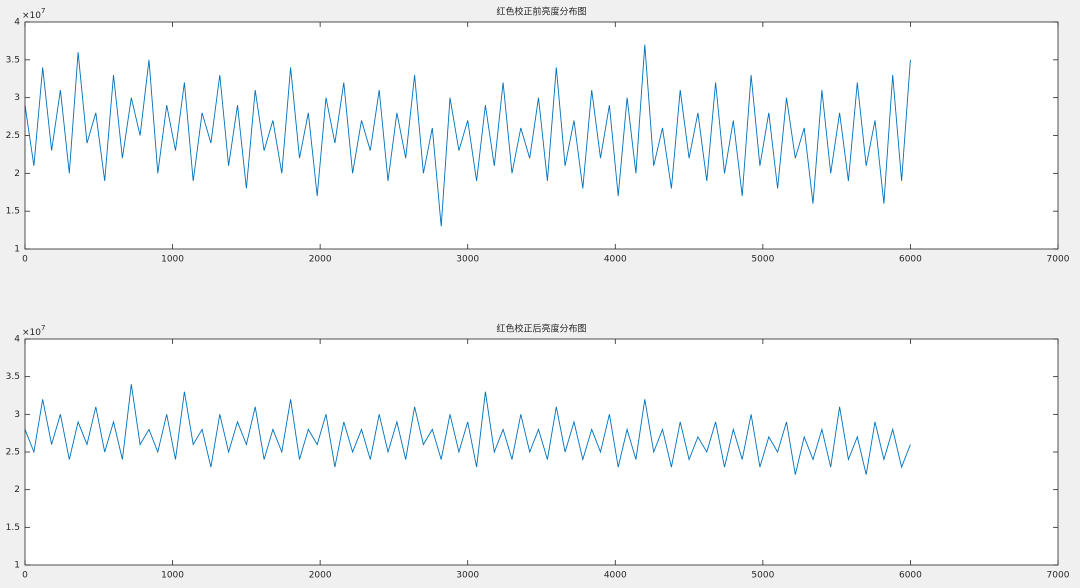  I want to click on chart-title: 红色校正前亮度分布图, so click(541, 12).